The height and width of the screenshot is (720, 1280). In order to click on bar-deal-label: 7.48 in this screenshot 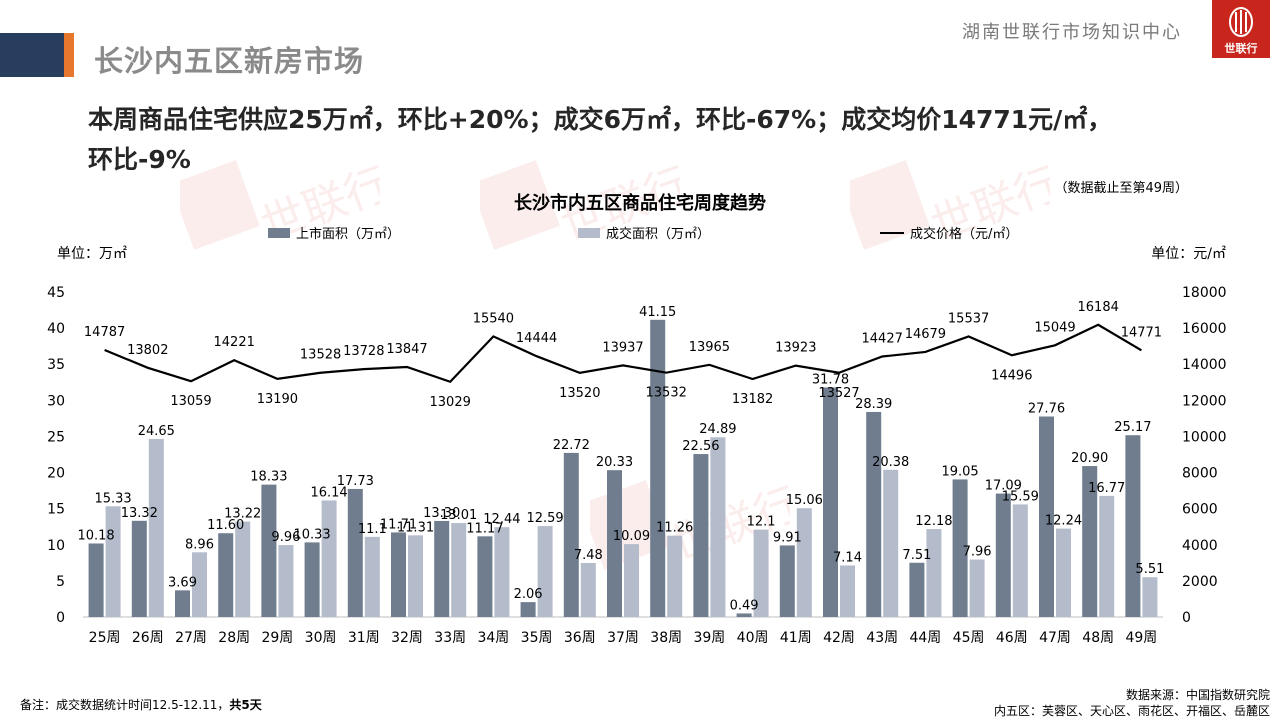, I will do `click(588, 555)`.